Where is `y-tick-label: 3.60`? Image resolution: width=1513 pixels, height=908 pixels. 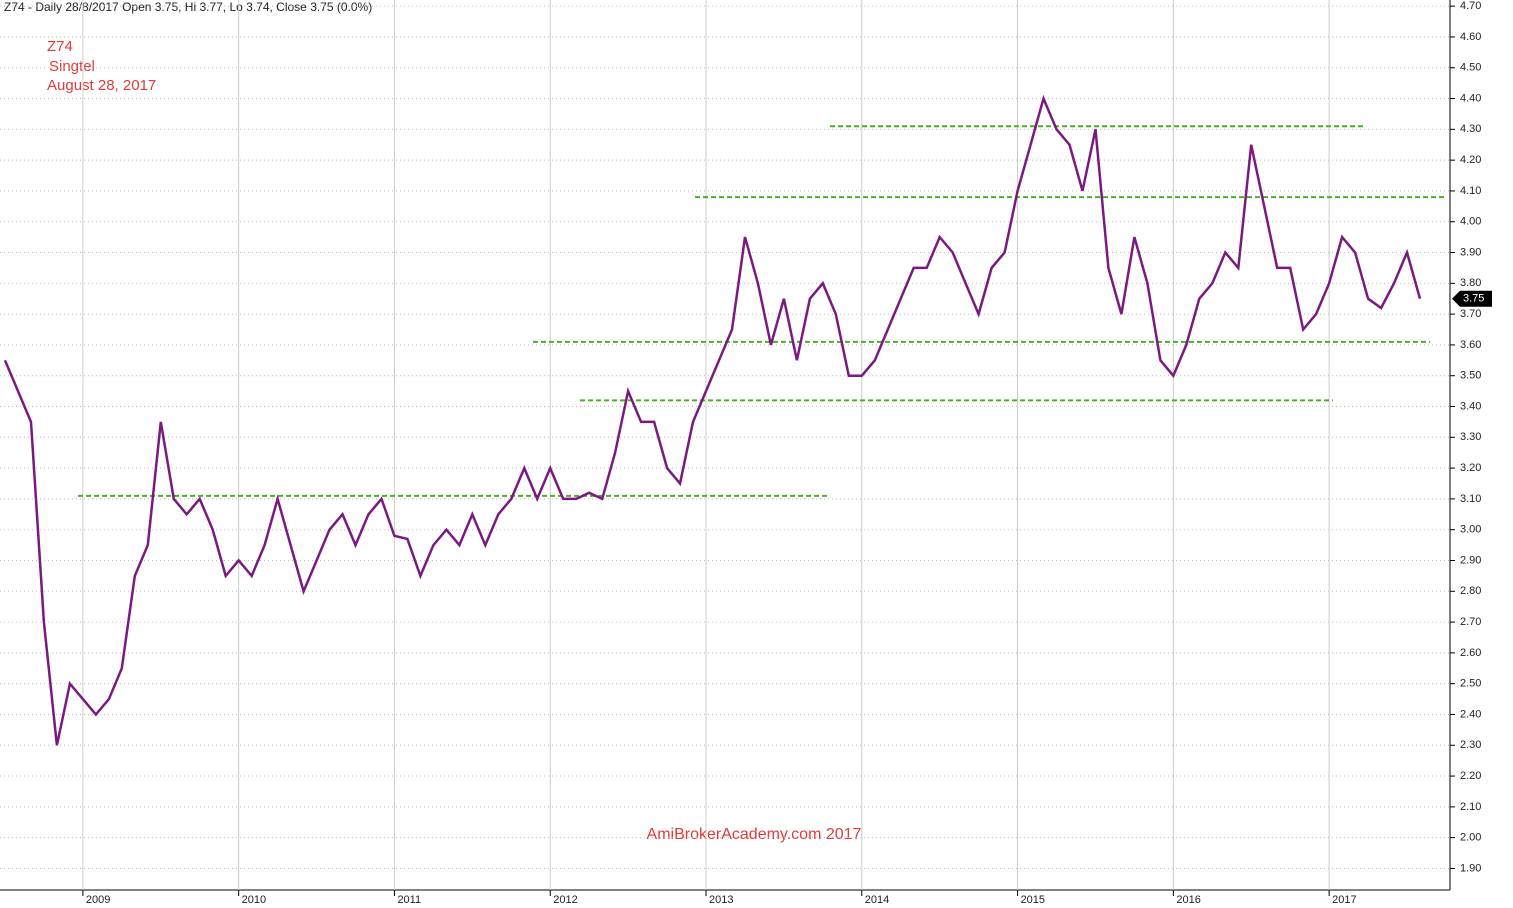 y-tick-label: 3.60 is located at coordinates (1470, 345).